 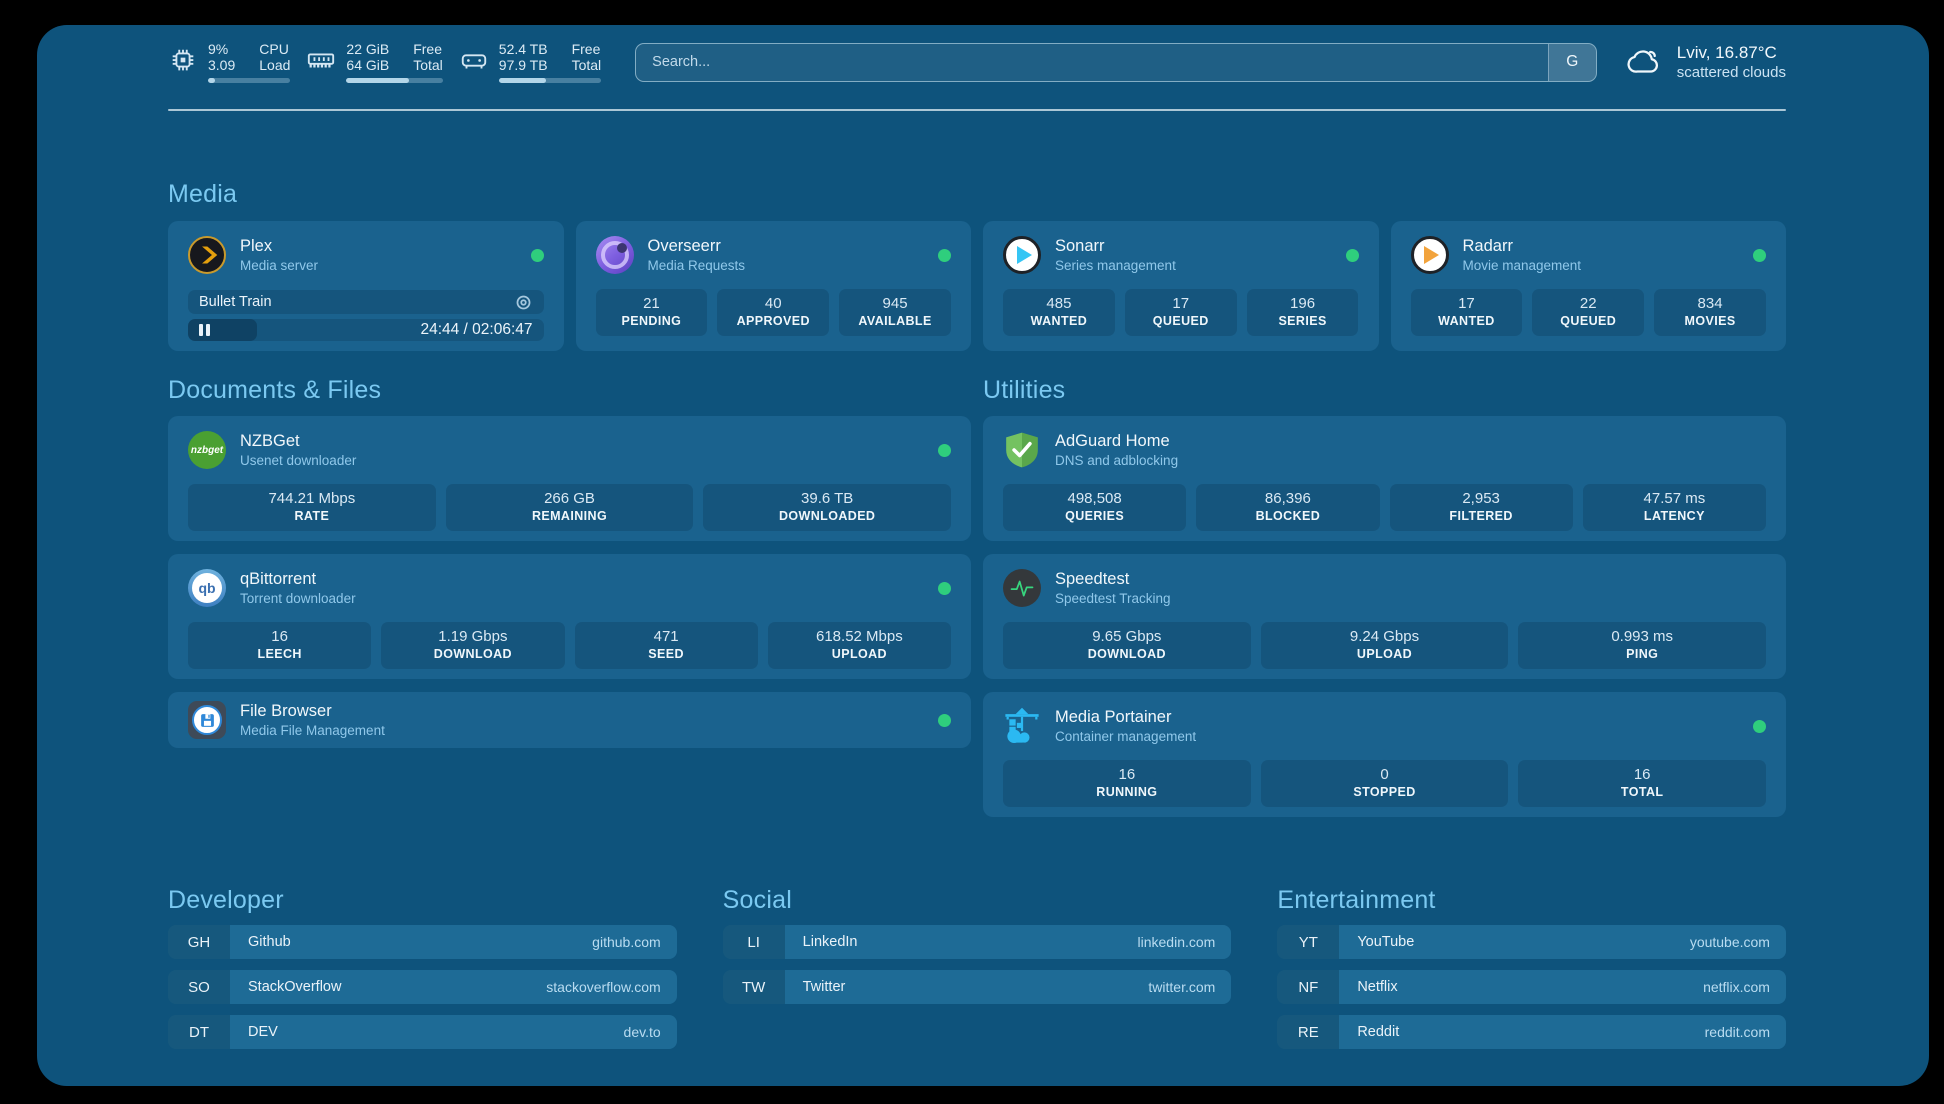 What do you see at coordinates (207, 450) in the screenshot?
I see `nzbget-icon: nzbget` at bounding box center [207, 450].